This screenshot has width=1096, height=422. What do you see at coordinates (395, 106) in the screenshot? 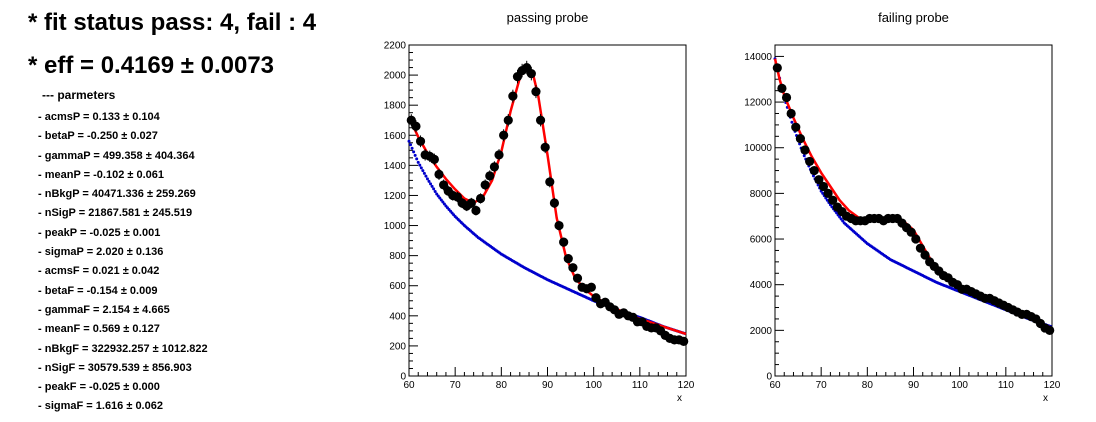
I see `y-tick-label: 1800` at bounding box center [395, 106].